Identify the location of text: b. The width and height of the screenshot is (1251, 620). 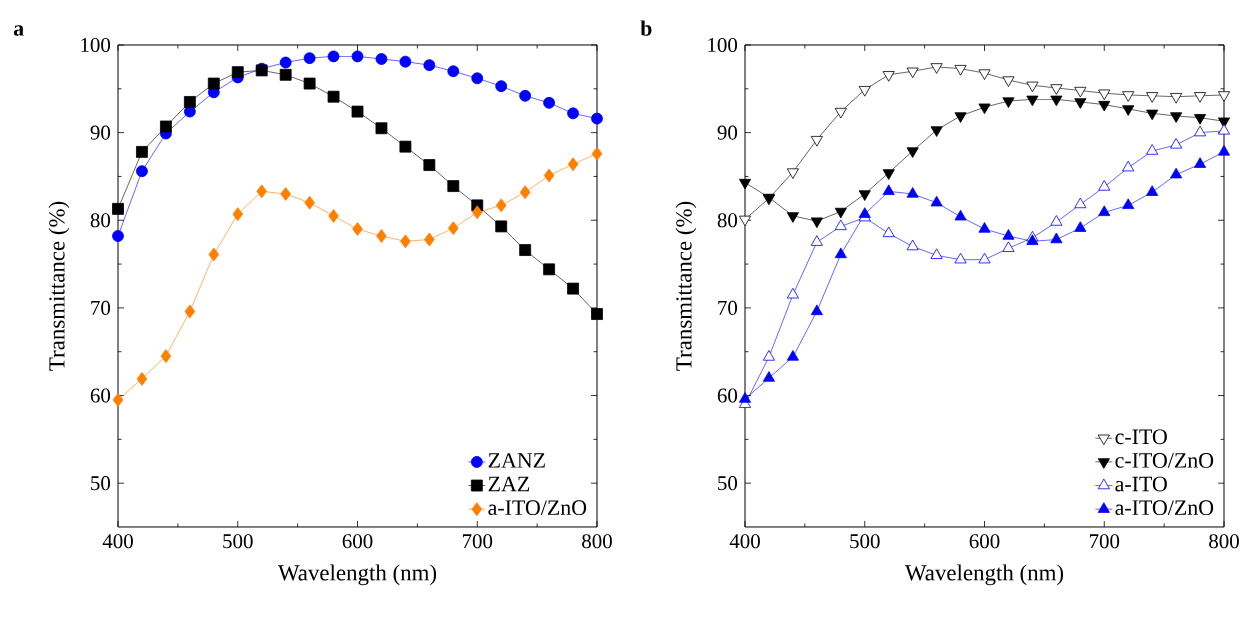
(646, 28).